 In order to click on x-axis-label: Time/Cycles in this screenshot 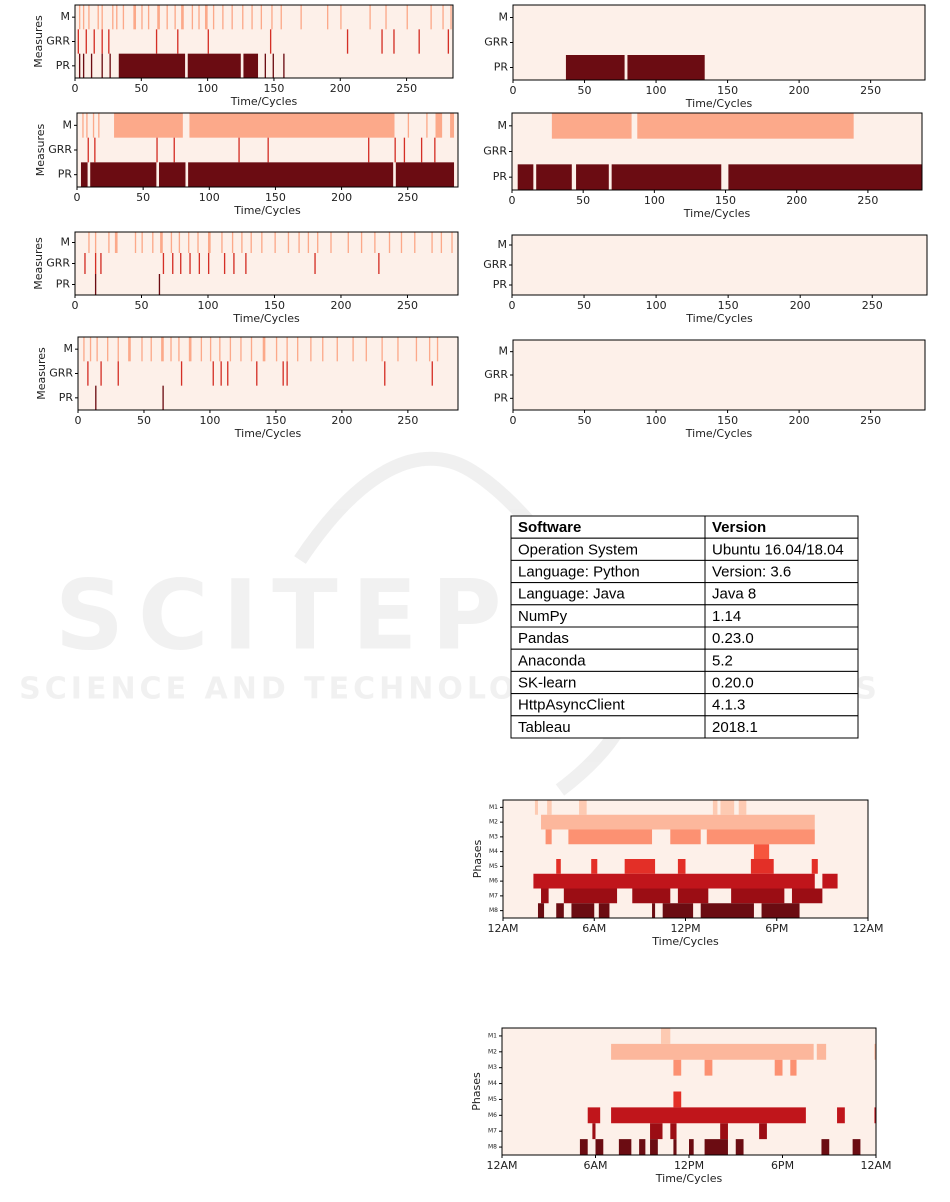, I will do `click(264, 101)`.